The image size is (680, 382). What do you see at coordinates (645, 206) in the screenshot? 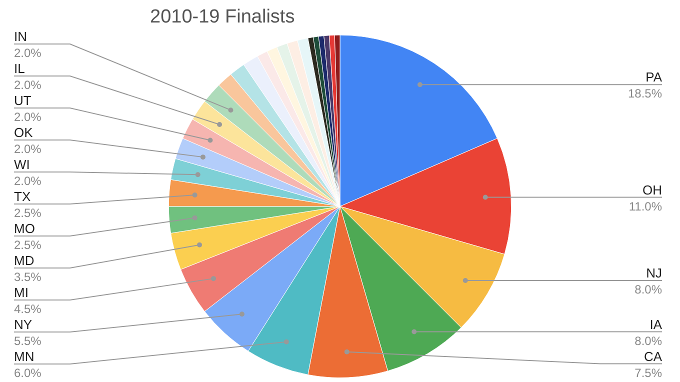
I see `data-label: 11.0%` at bounding box center [645, 206].